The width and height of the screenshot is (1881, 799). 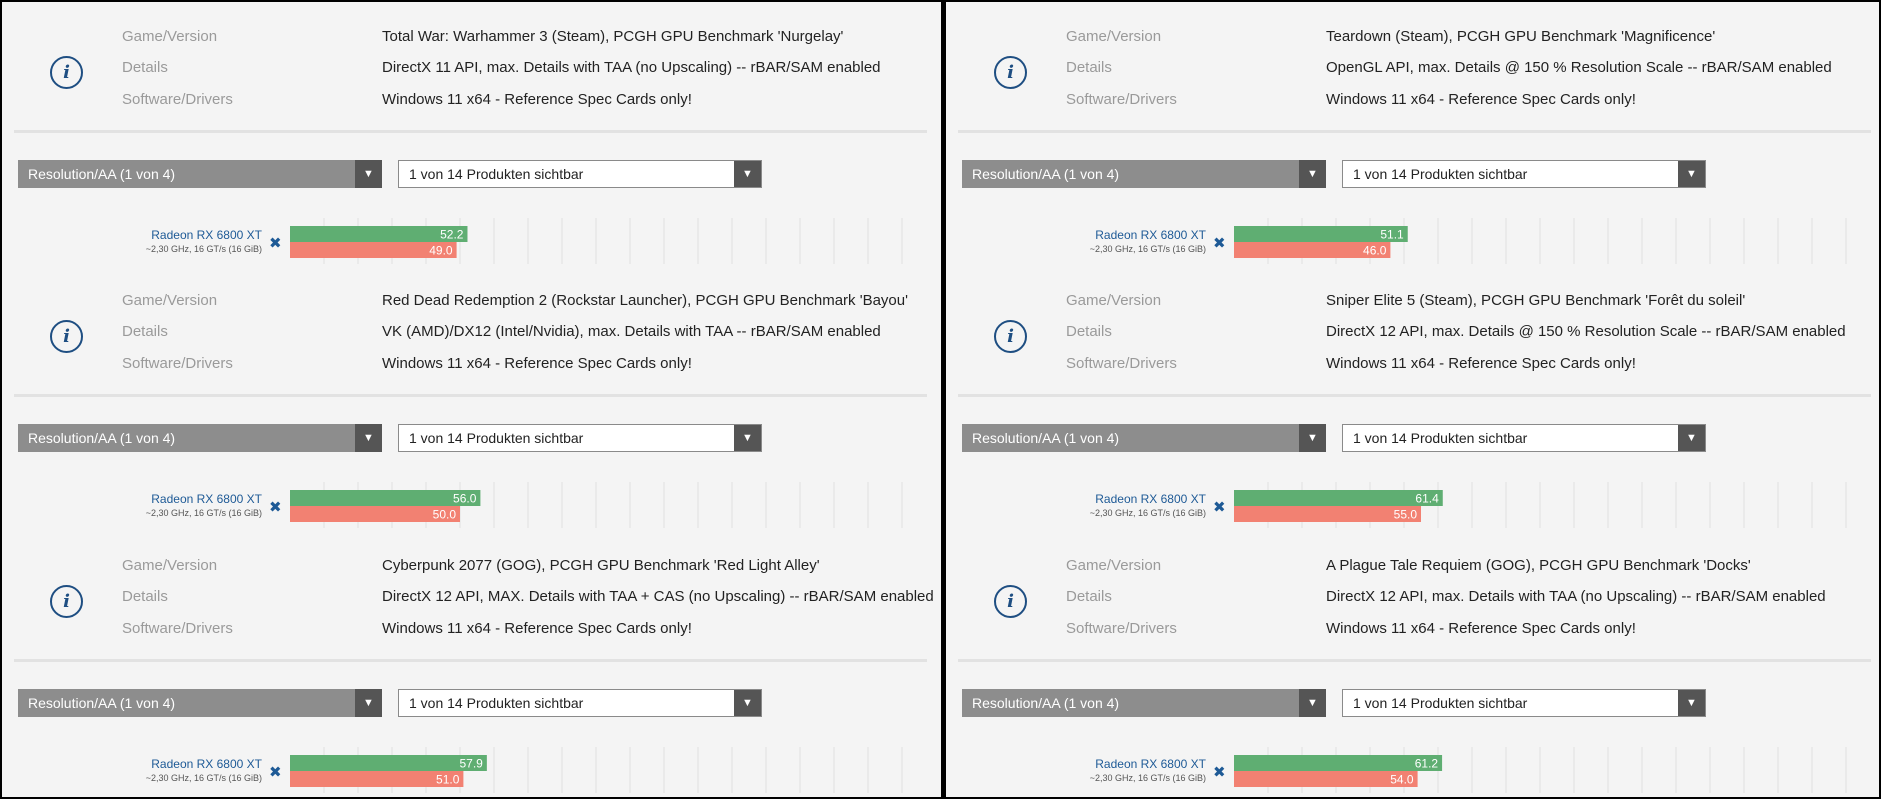 What do you see at coordinates (1427, 764) in the screenshot?
I see `avg-fps-label: 61.2` at bounding box center [1427, 764].